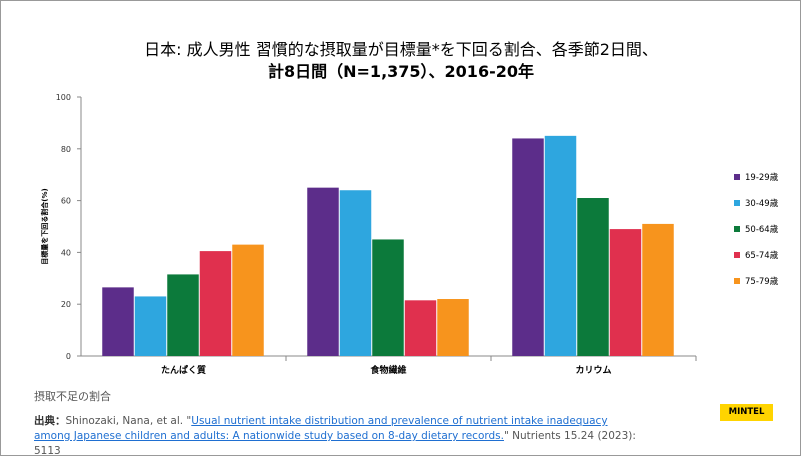 The width and height of the screenshot is (801, 456). Describe the element at coordinates (762, 177) in the screenshot. I see `legend-label: 19-29歳` at that location.